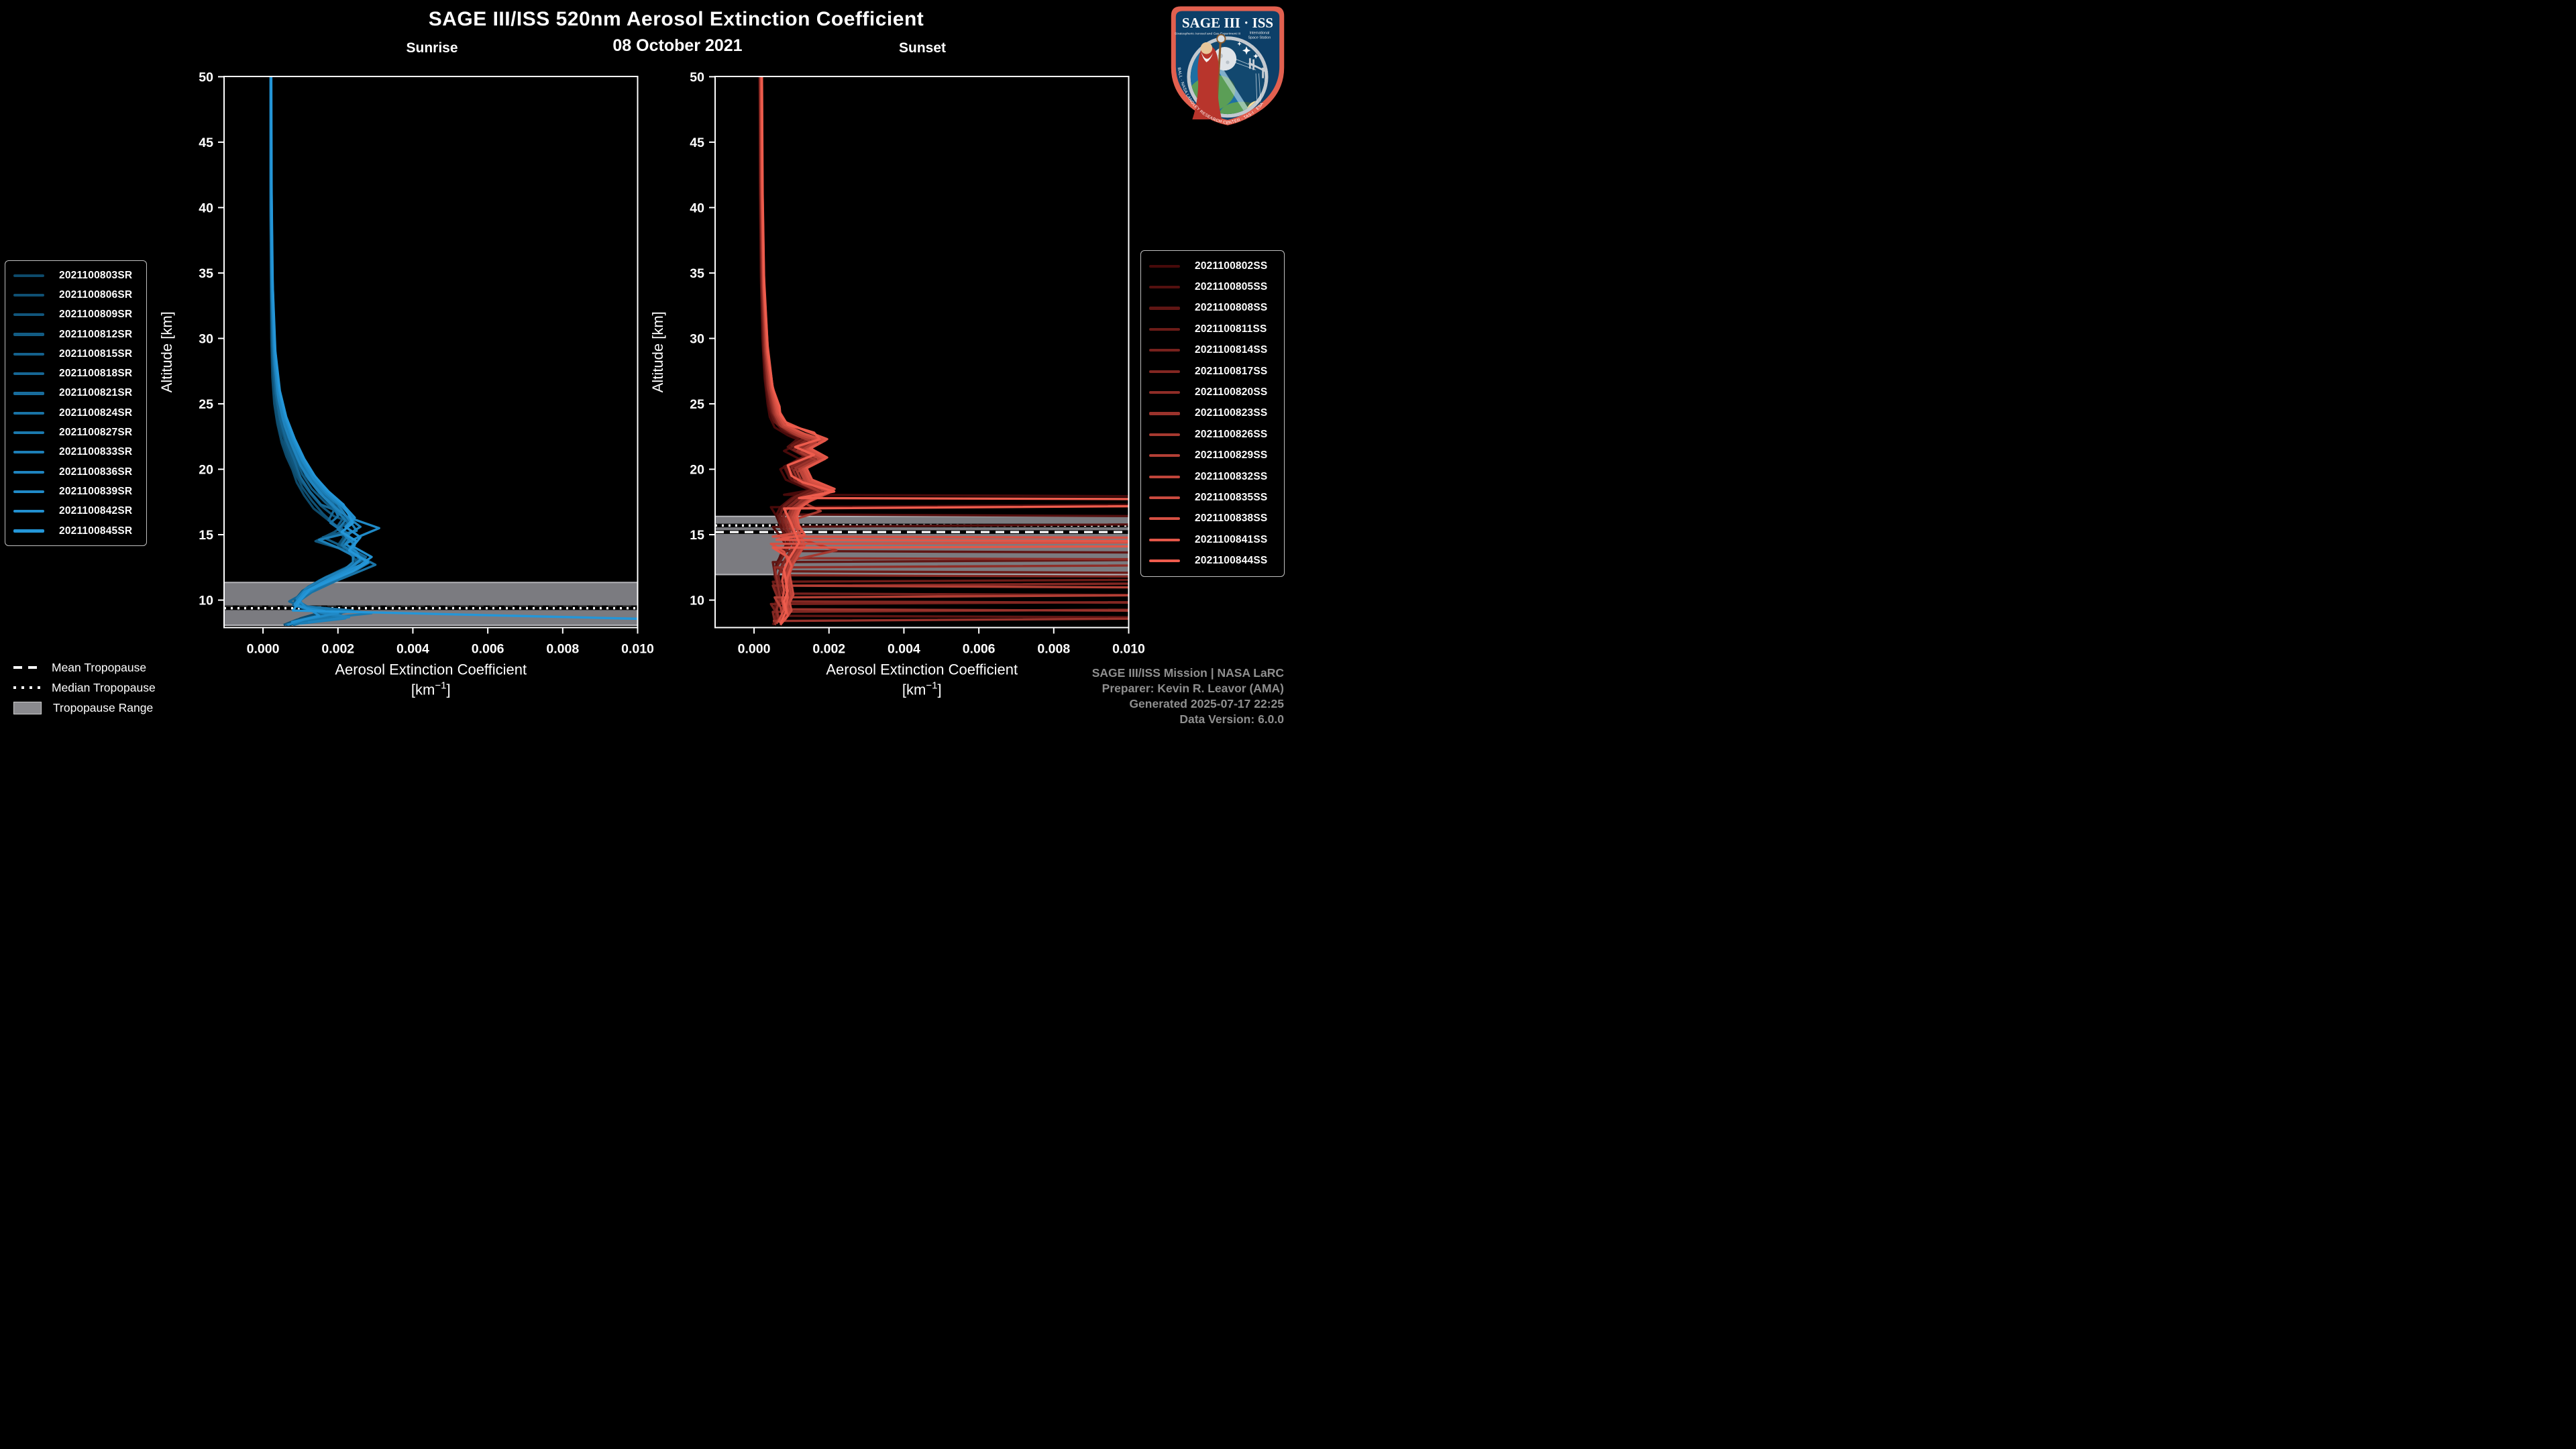 Image resolution: width=2576 pixels, height=1449 pixels. I want to click on legend-item-2021100806SR: 2021100806SR, so click(75, 295).